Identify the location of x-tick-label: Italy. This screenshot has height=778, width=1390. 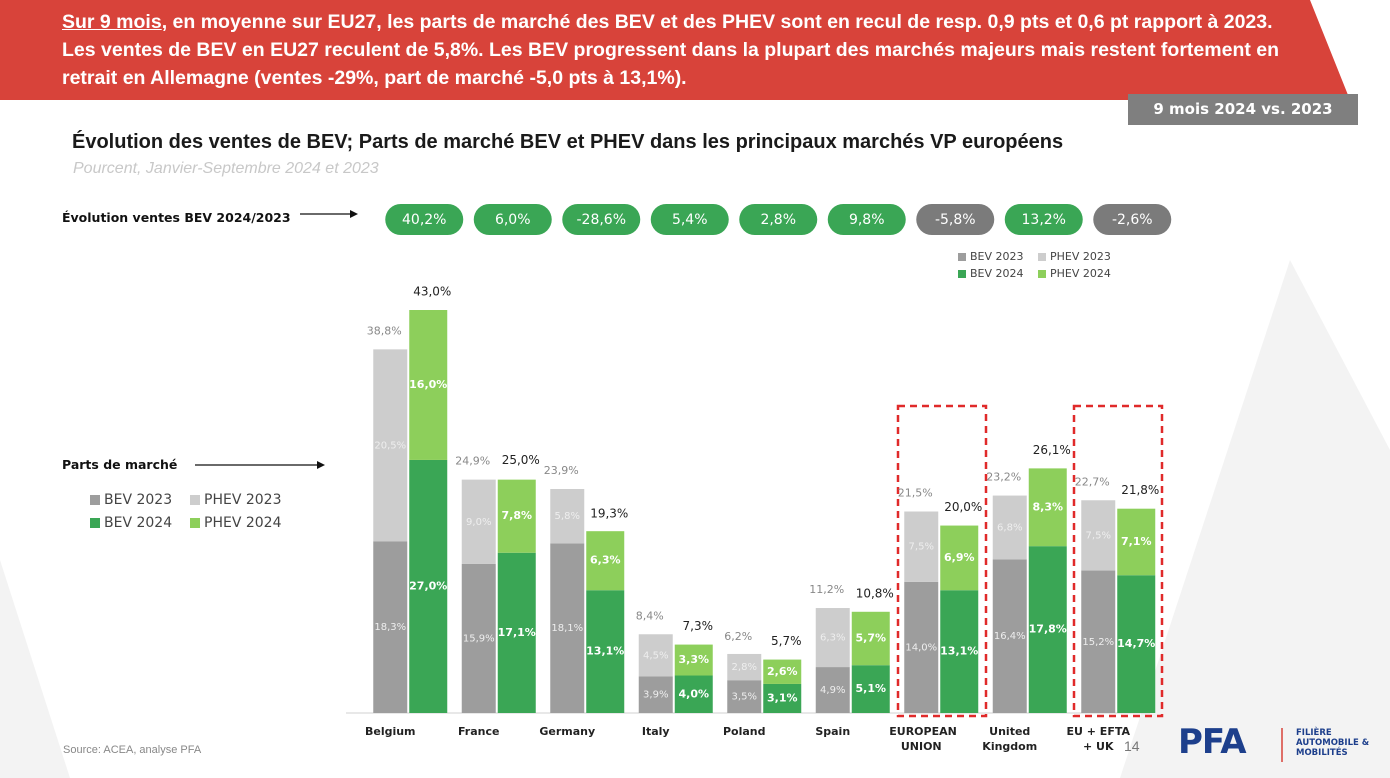
(655, 731).